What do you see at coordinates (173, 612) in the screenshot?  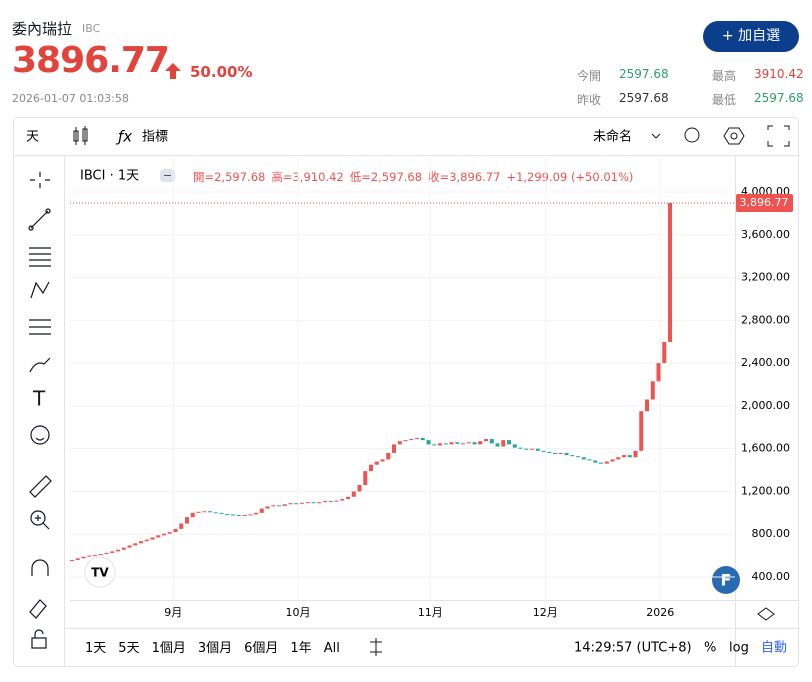 I see `x-tick-label: 9月` at bounding box center [173, 612].